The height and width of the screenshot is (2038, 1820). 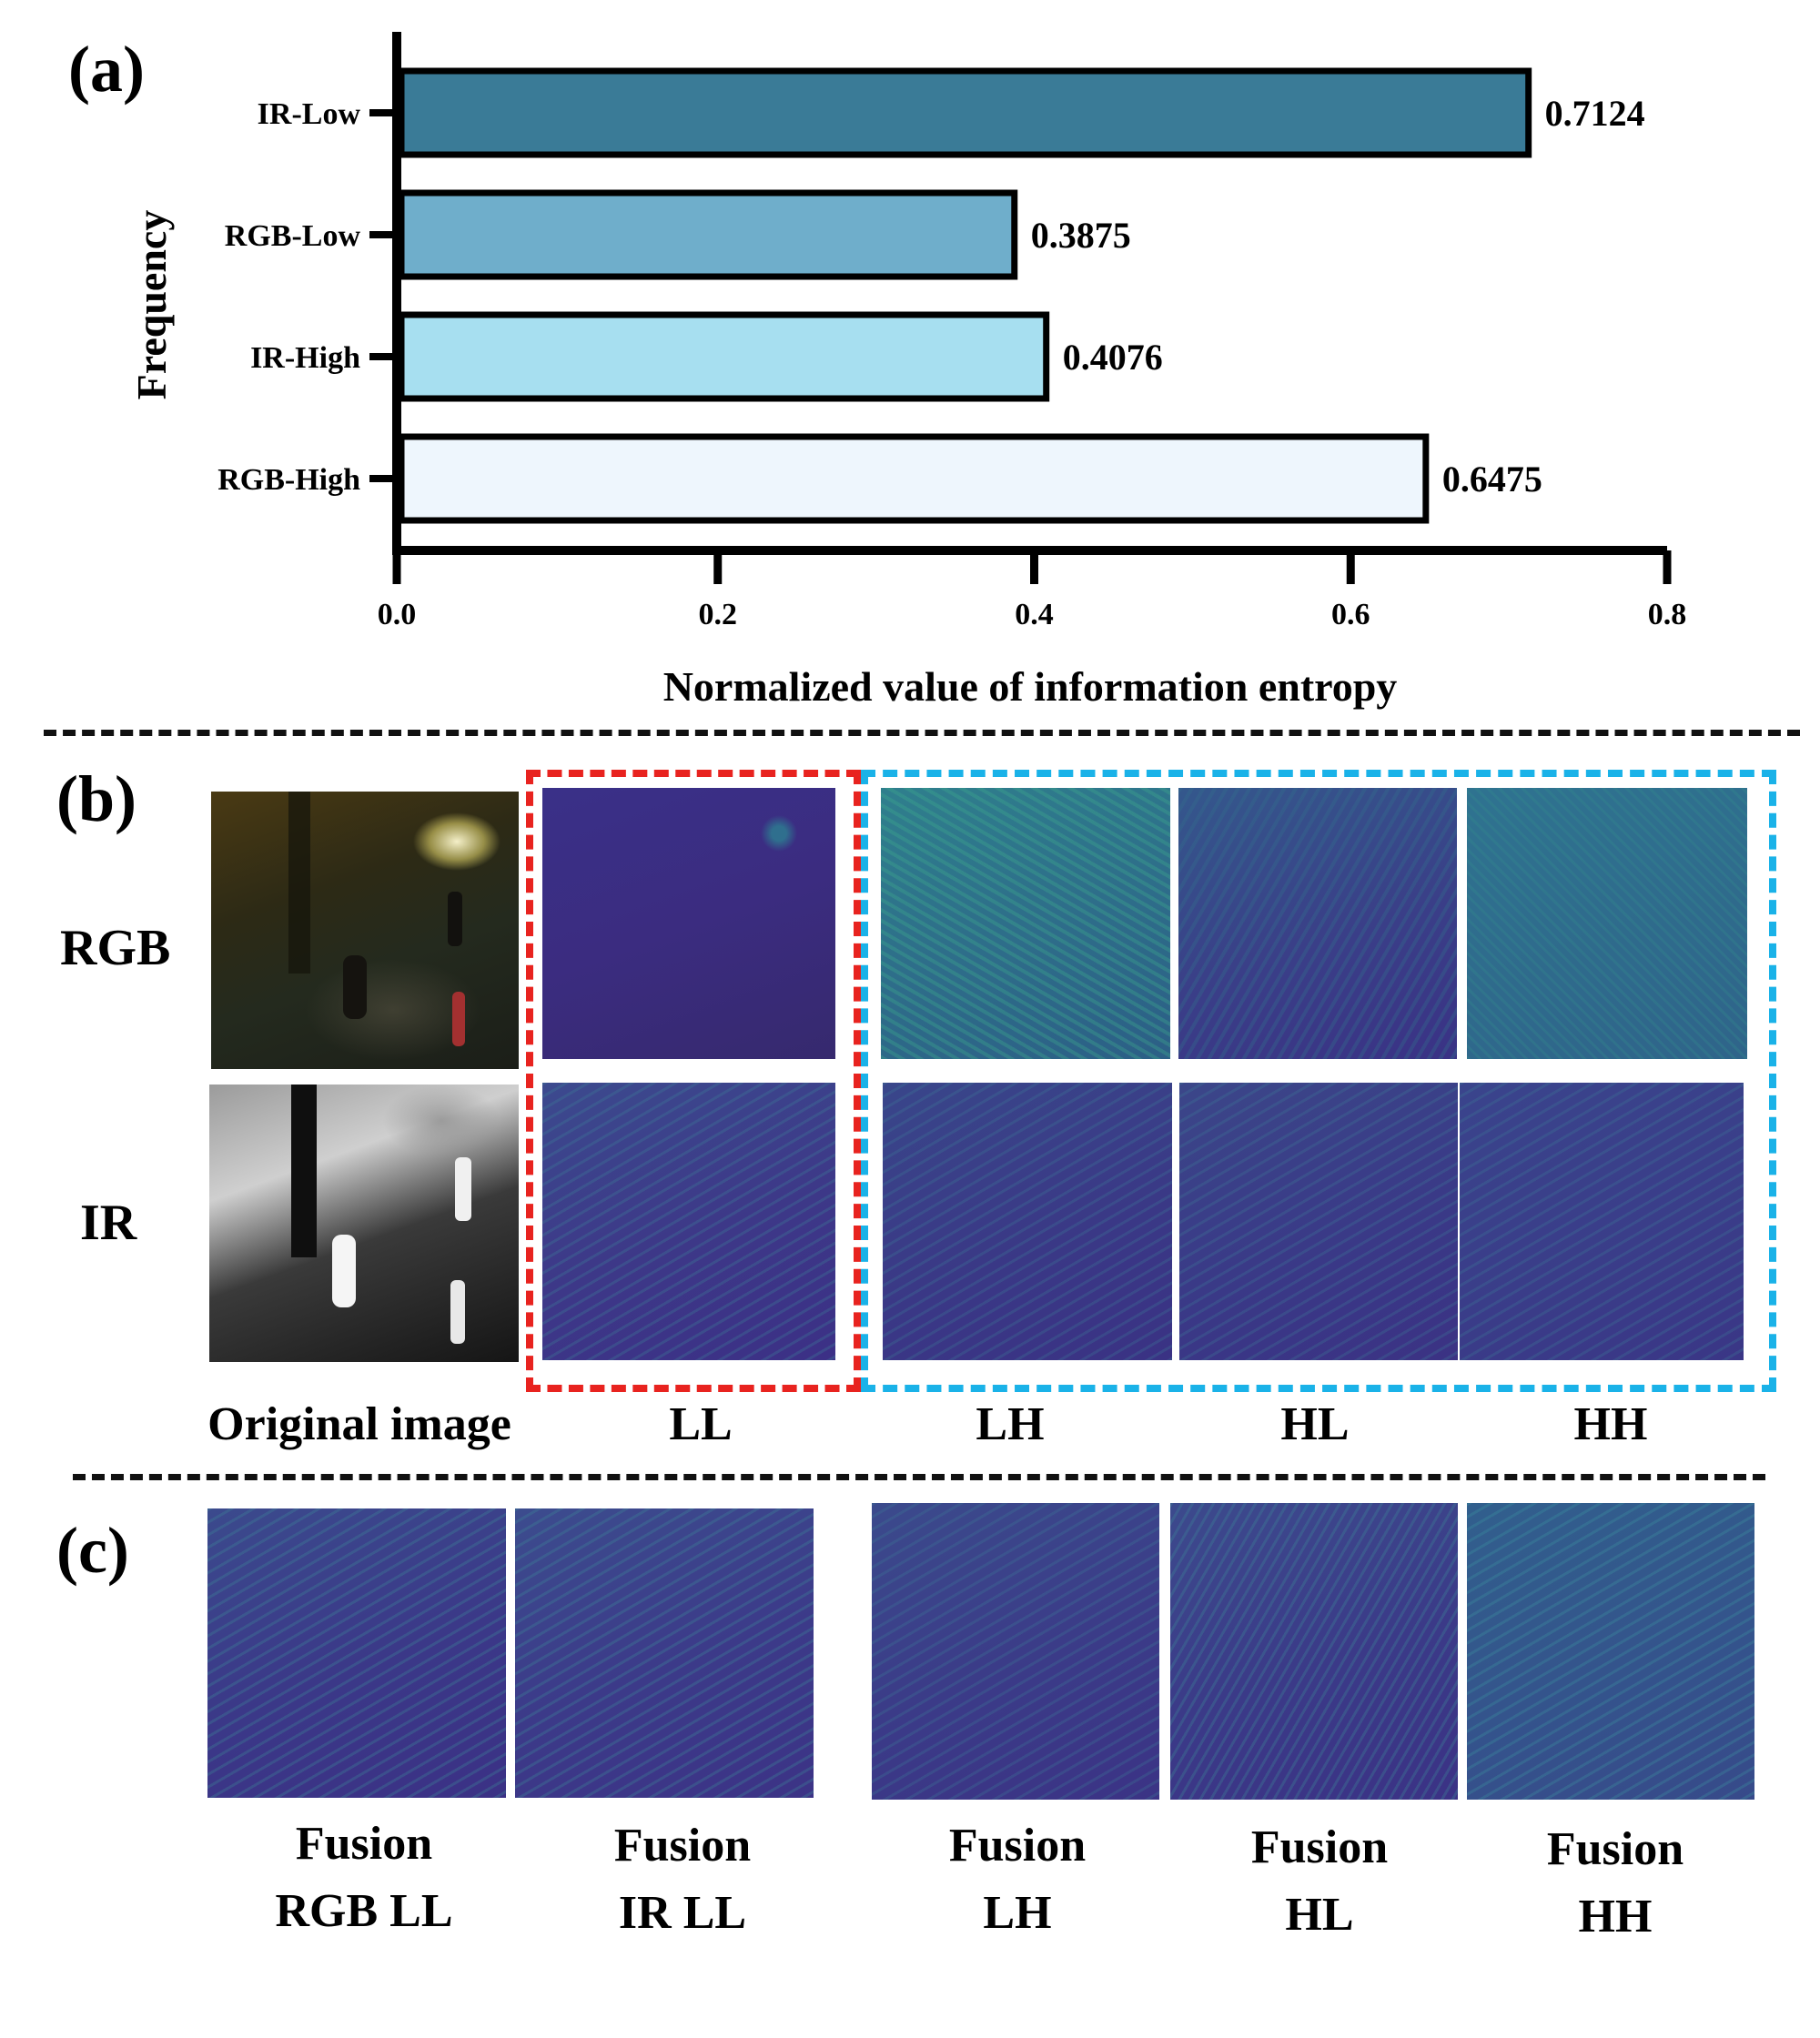 What do you see at coordinates (1113, 357) in the screenshot?
I see `value-label-ir-high: 0.4076` at bounding box center [1113, 357].